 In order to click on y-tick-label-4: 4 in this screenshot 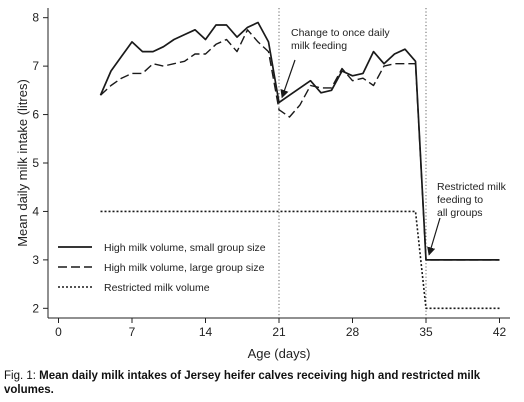, I will do `click(35, 211)`.